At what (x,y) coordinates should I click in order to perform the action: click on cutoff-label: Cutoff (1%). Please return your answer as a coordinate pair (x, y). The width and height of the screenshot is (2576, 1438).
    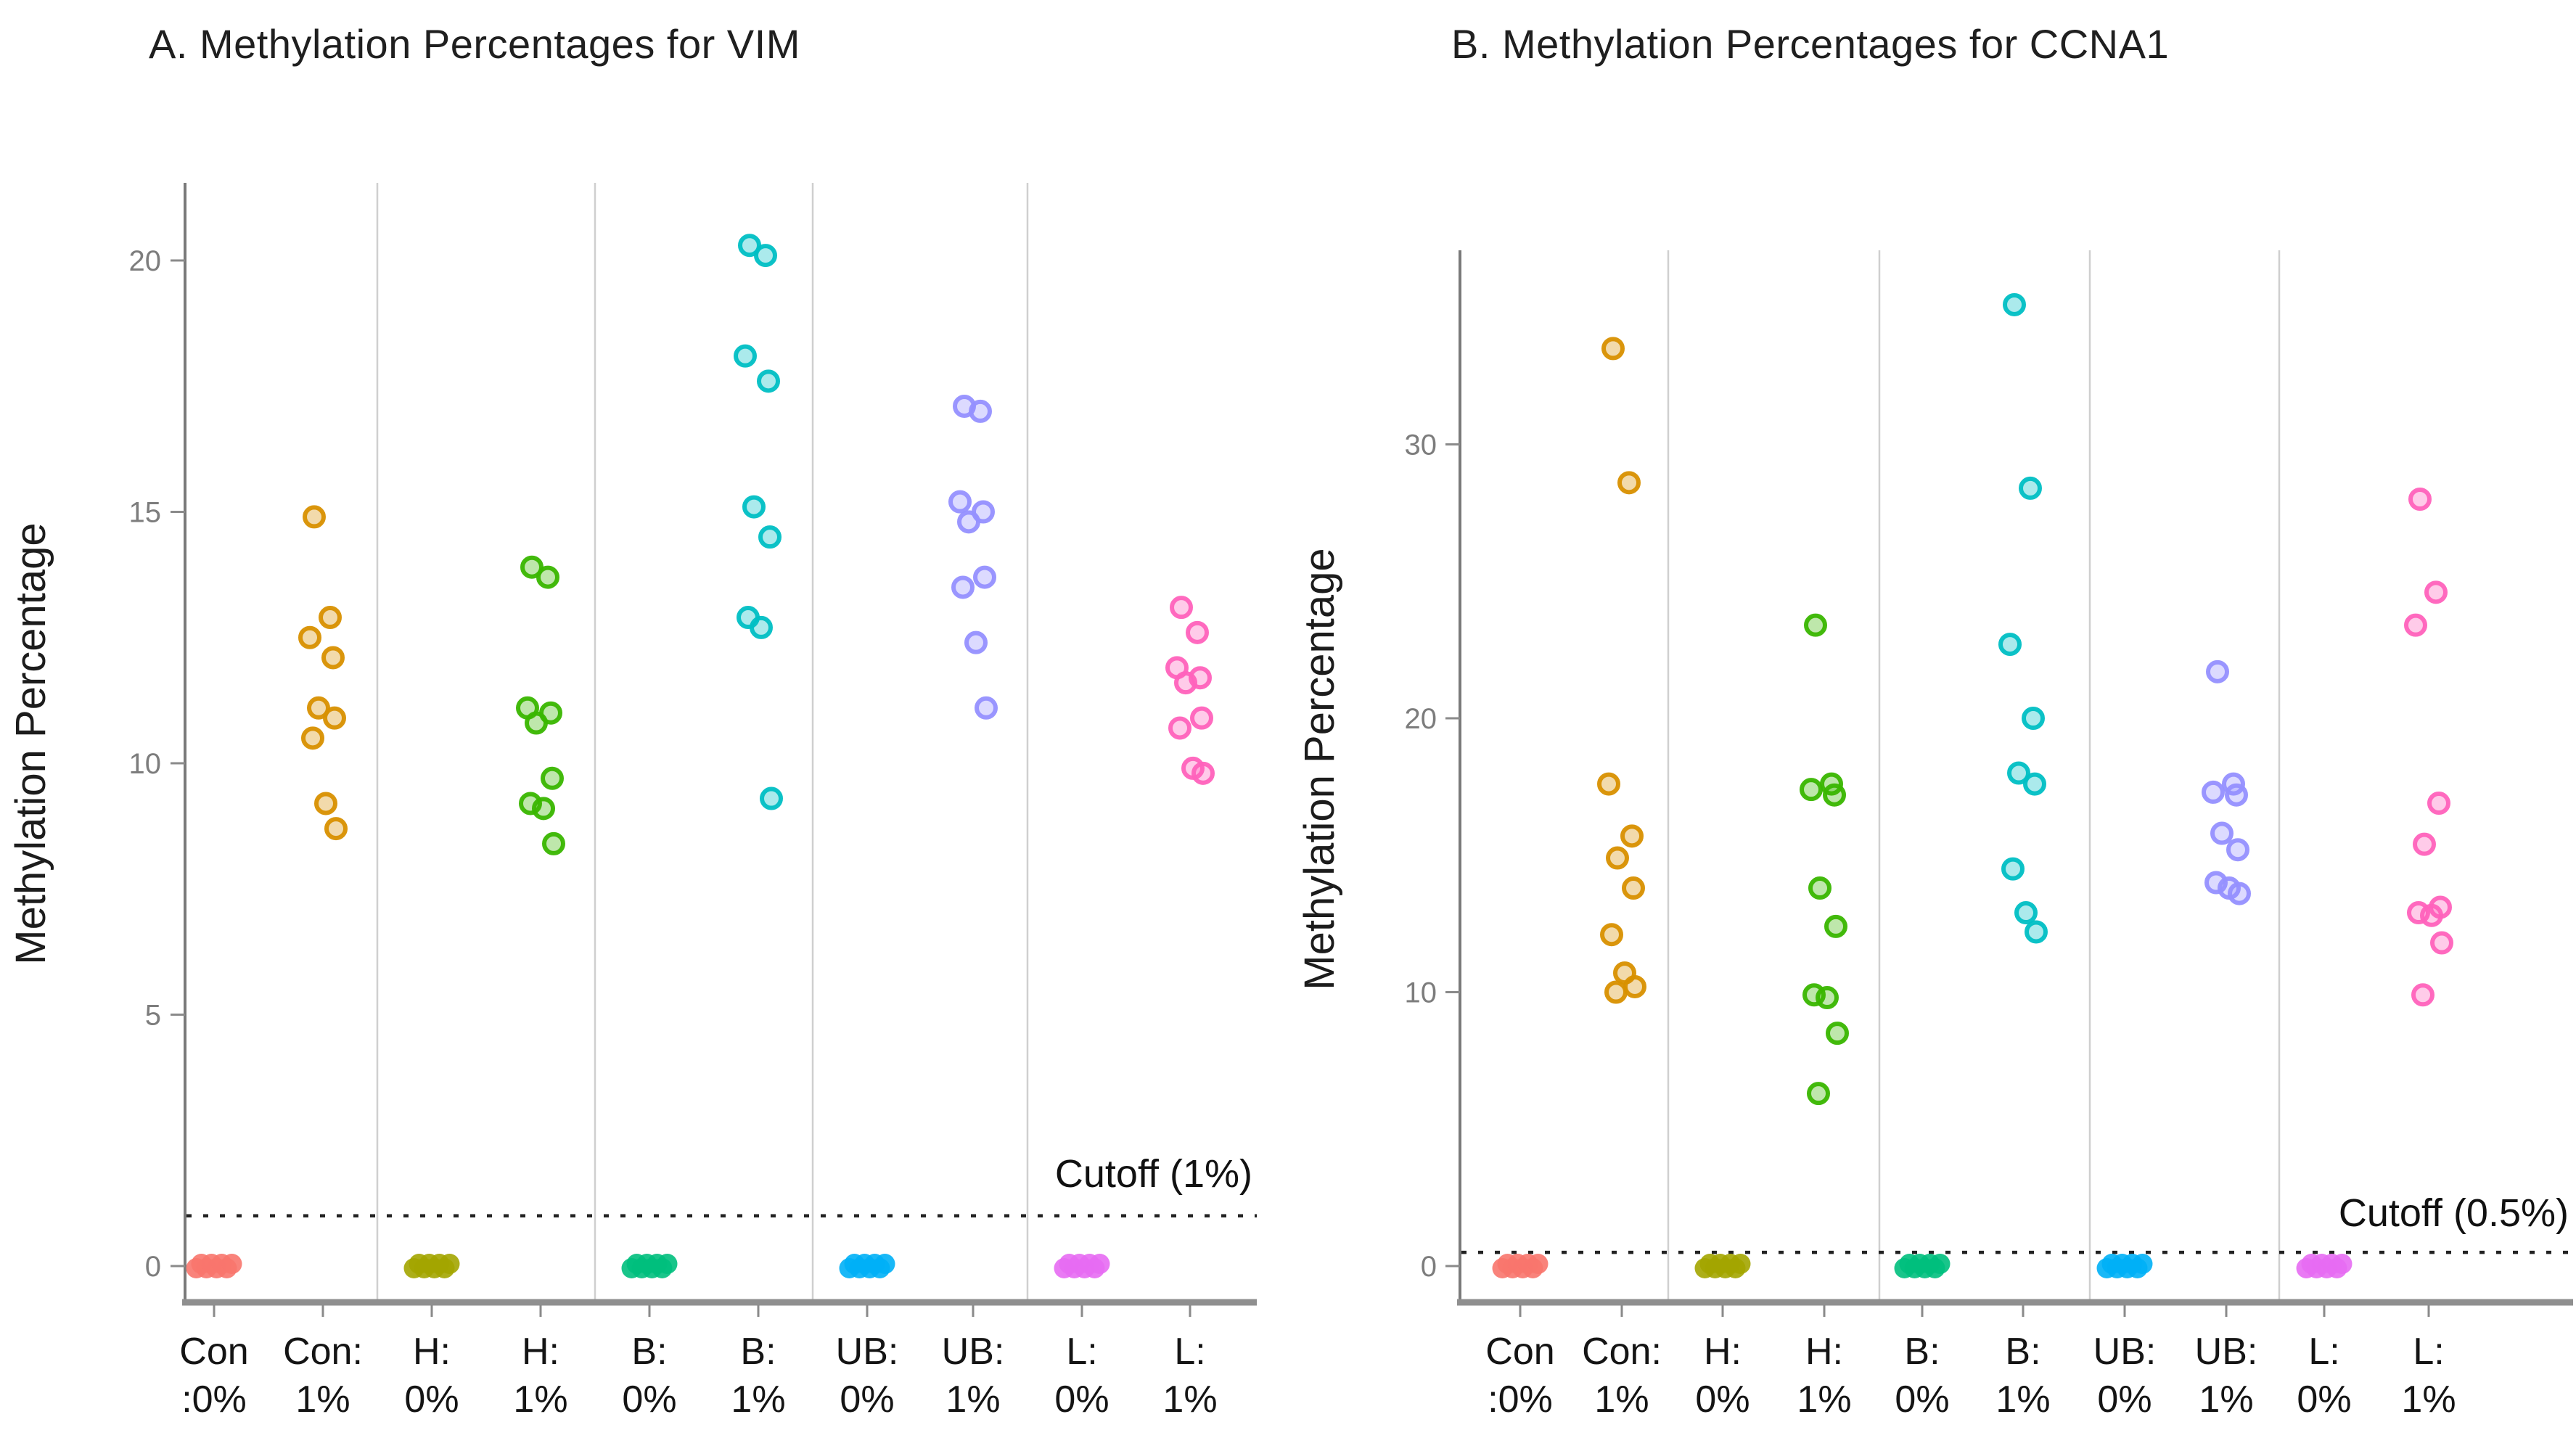
    Looking at the image, I should click on (1153, 1174).